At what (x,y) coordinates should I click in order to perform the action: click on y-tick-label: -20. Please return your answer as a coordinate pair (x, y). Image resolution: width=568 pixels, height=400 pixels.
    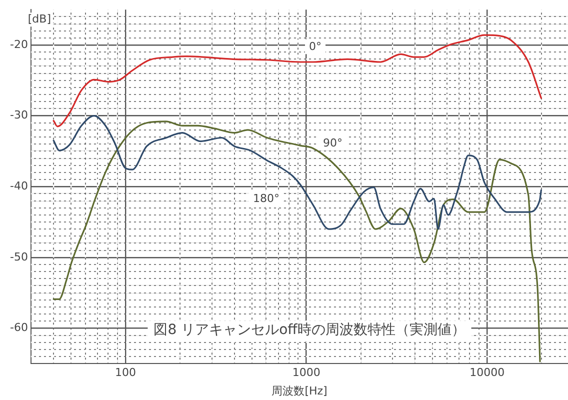
    Looking at the image, I should click on (19, 44).